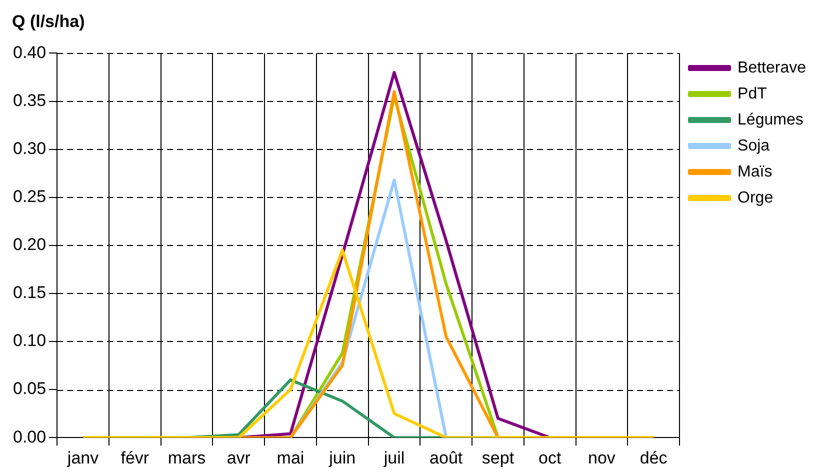  Describe the element at coordinates (135, 458) in the screenshot. I see `x-tick-label: févr` at that location.